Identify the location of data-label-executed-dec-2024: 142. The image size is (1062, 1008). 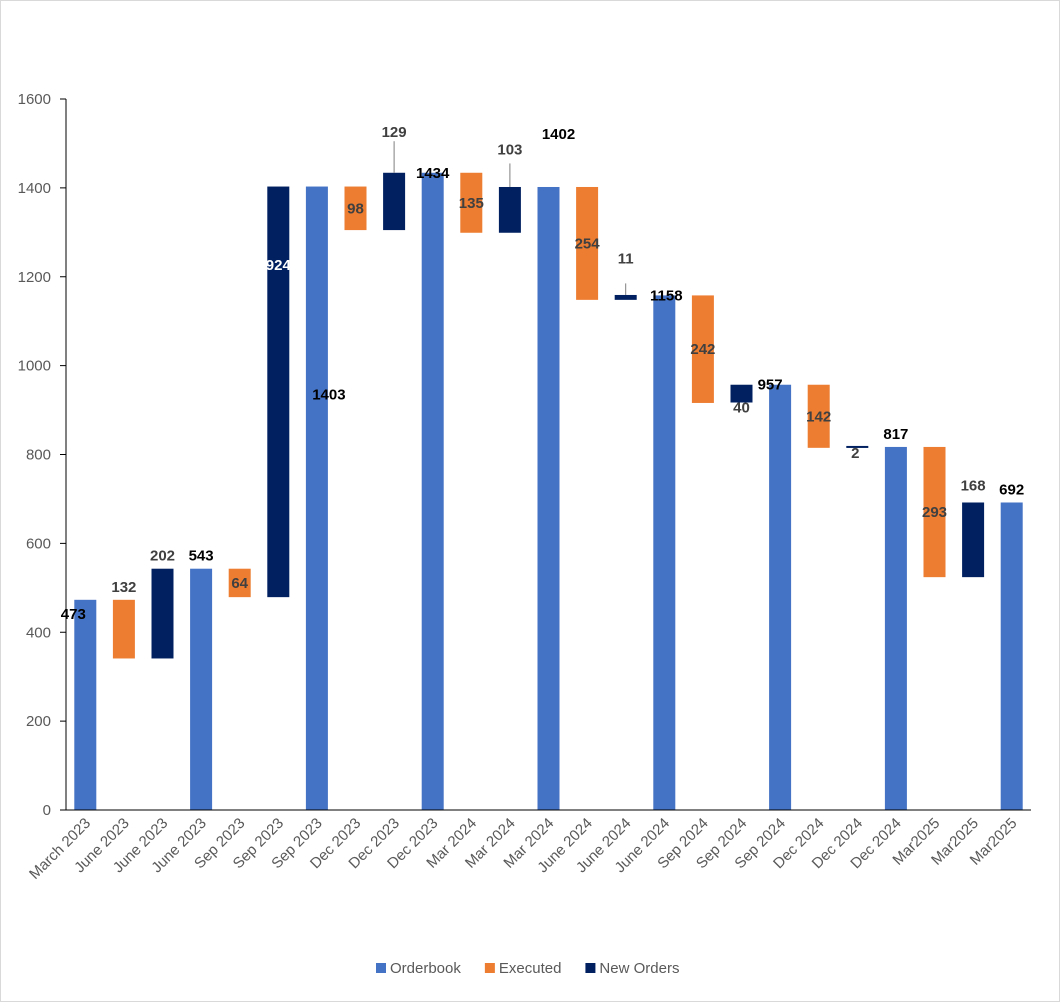
(818, 416).